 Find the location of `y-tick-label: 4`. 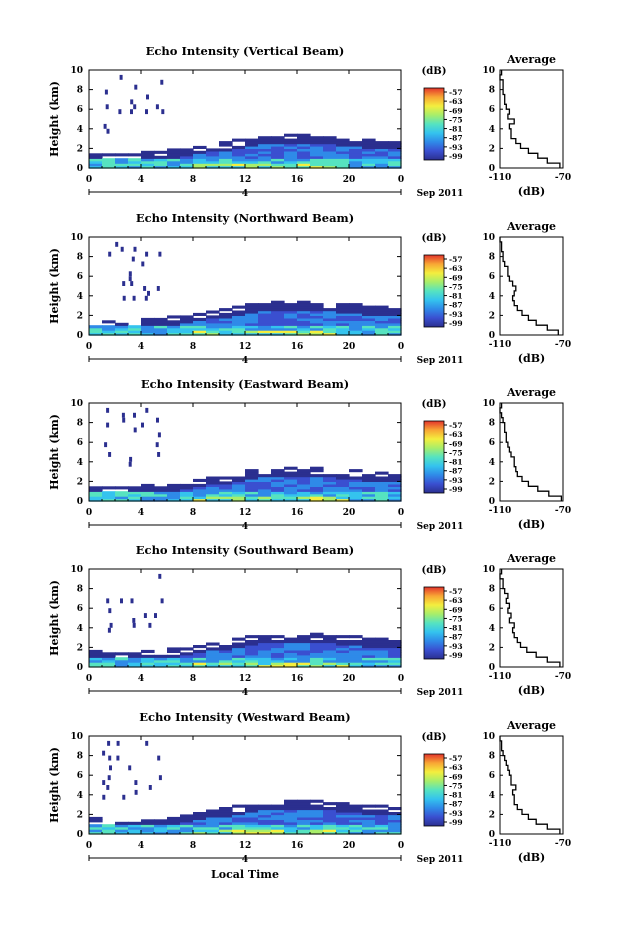

y-tick-label: 4 is located at coordinates (80, 796).